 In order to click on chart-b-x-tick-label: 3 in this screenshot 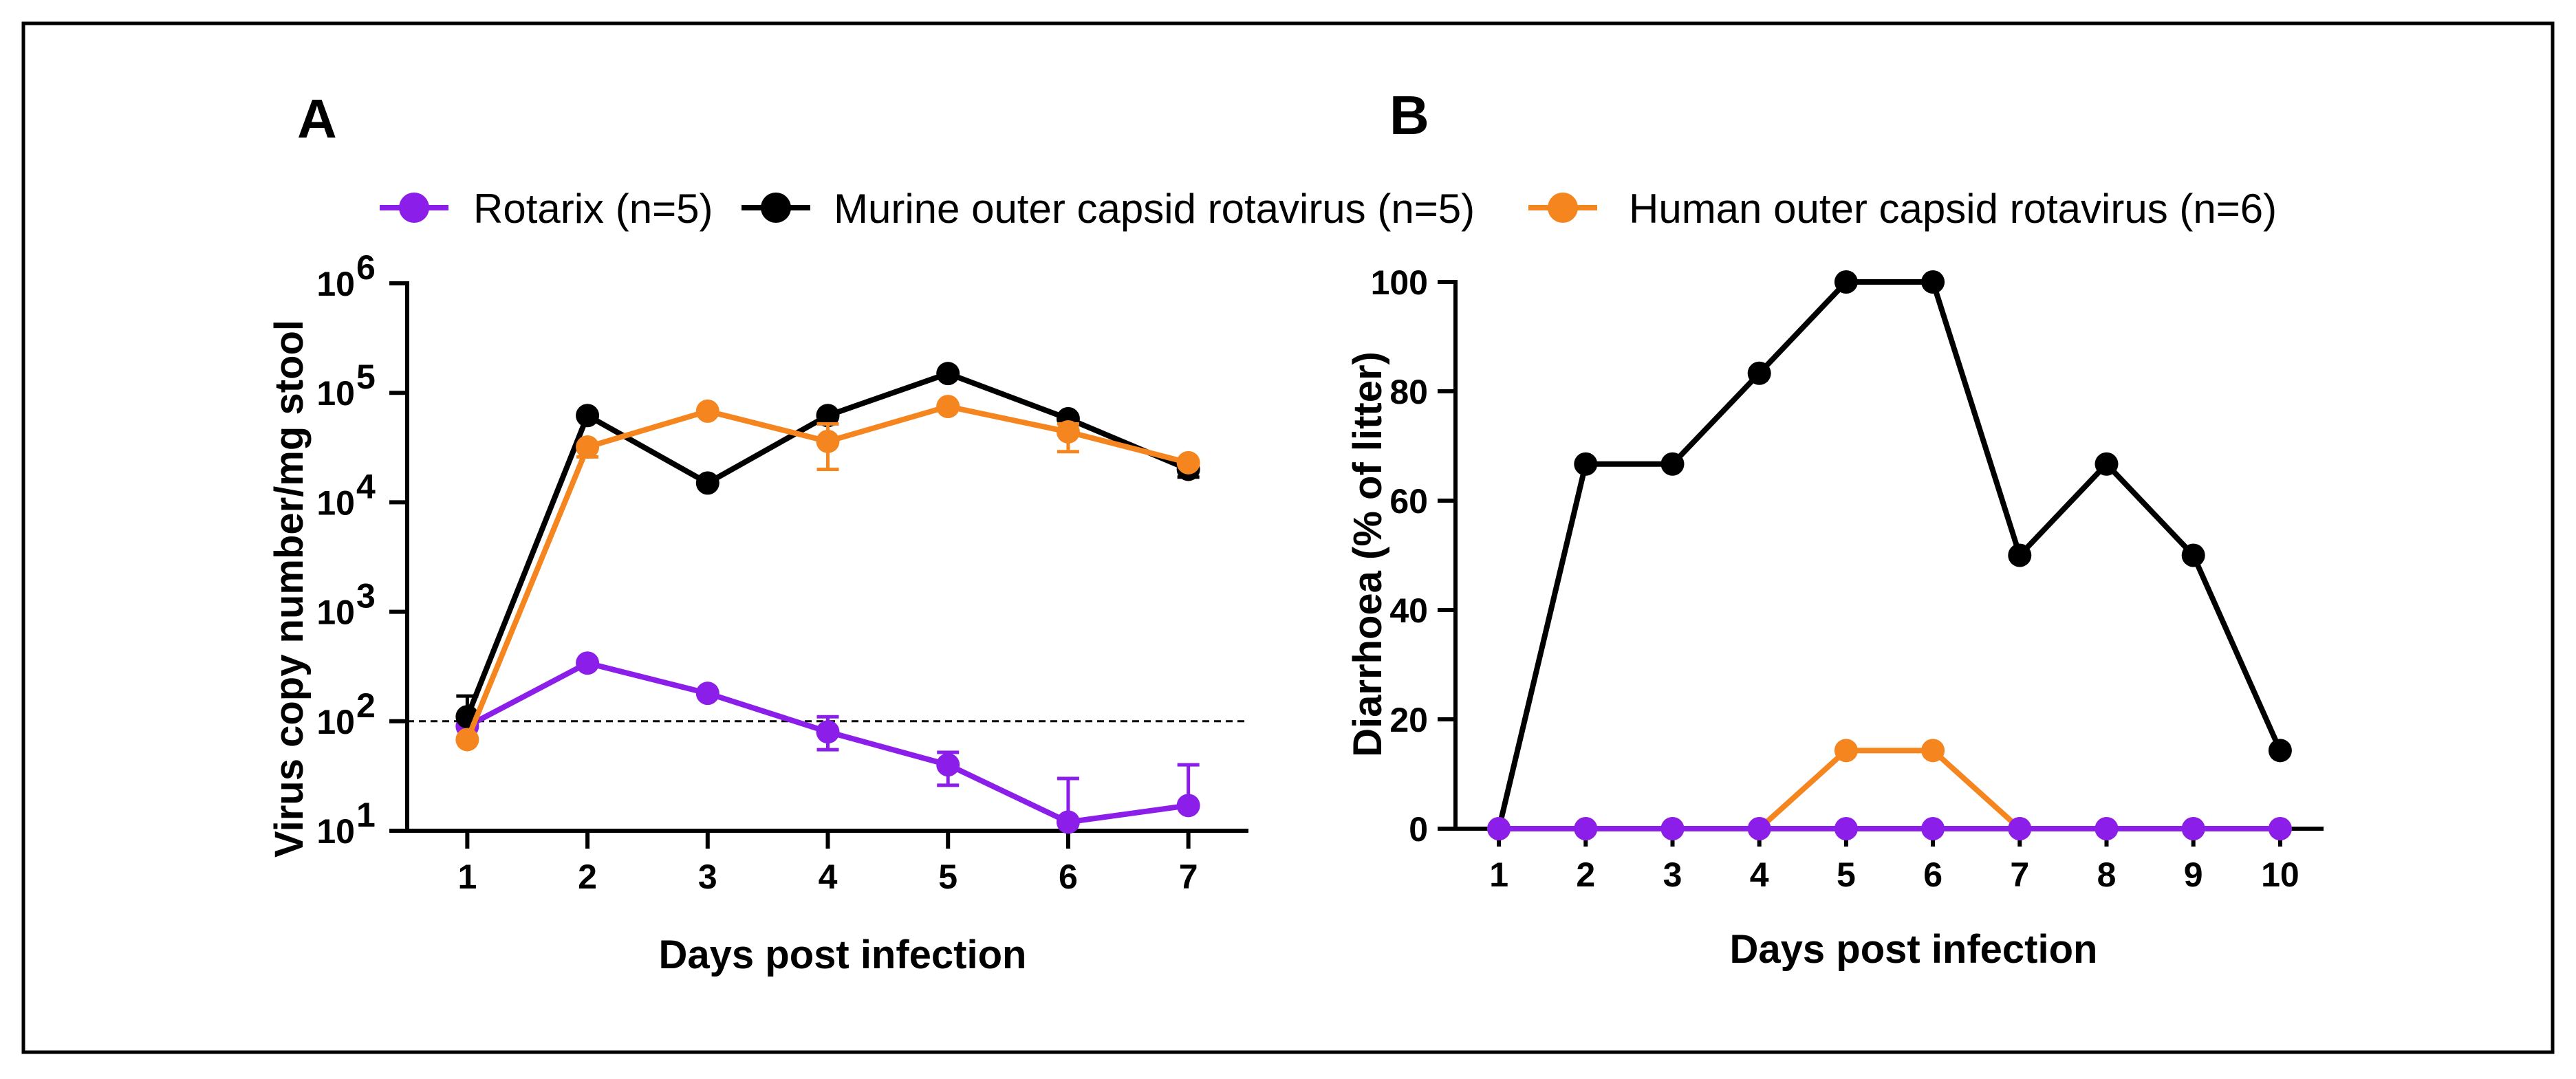, I will do `click(1673, 874)`.